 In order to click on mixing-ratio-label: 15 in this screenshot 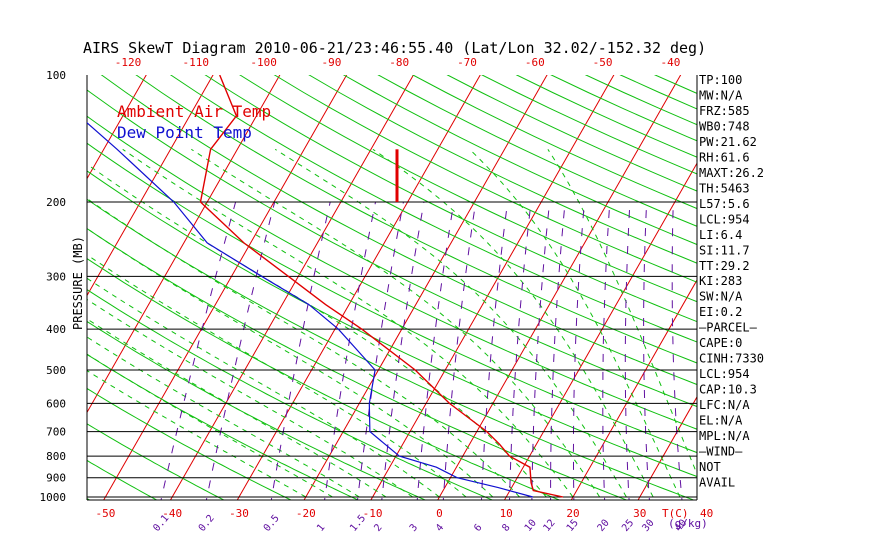, I will do `click(573, 526)`.